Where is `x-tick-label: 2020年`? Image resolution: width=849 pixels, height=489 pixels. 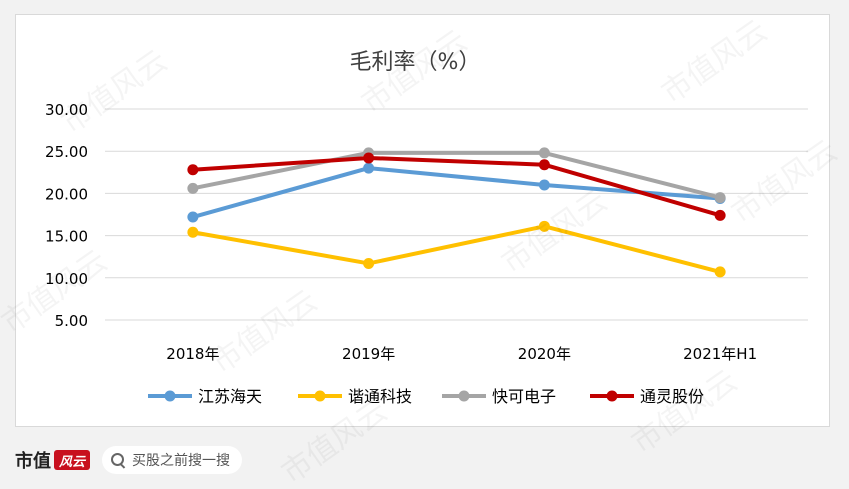
x-tick-label: 2020年 is located at coordinates (544, 354).